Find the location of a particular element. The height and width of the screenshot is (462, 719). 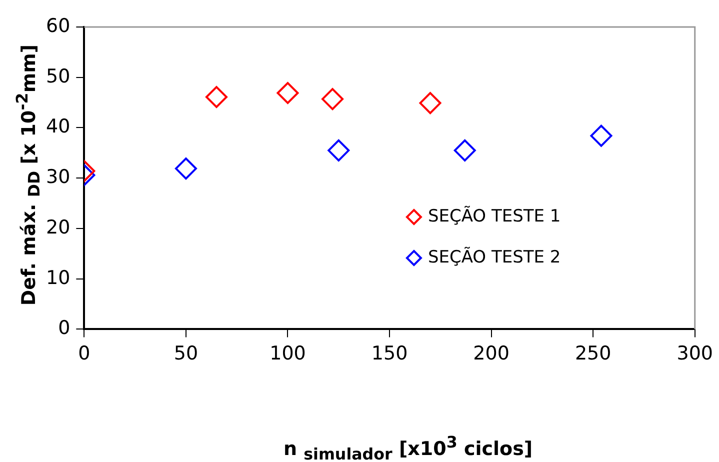

x-tick-label: 50 is located at coordinates (186, 353).